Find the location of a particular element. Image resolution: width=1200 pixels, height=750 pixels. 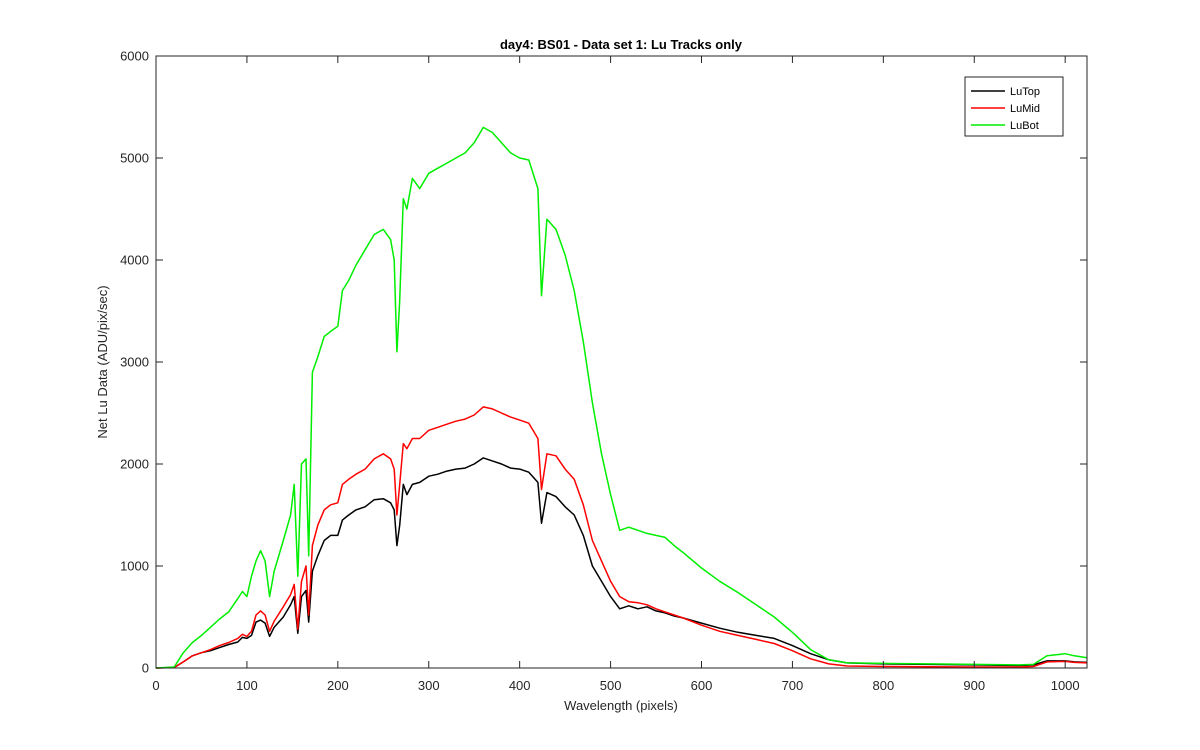

x-tick-label: 500 is located at coordinates (611, 685).